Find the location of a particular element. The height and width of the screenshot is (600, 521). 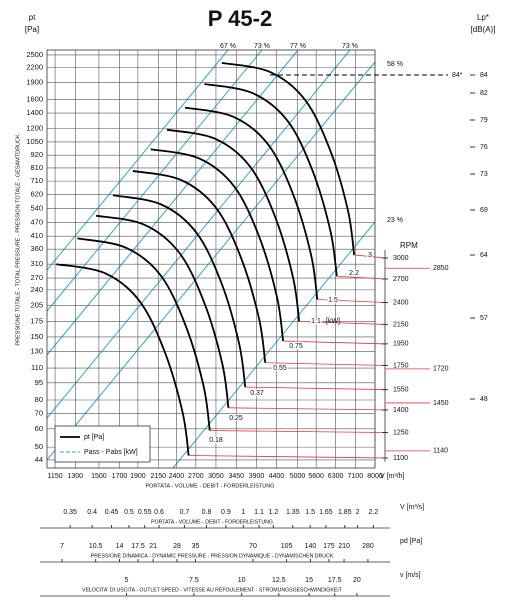

lp-symbol: Lp* is located at coordinates (483, 17).